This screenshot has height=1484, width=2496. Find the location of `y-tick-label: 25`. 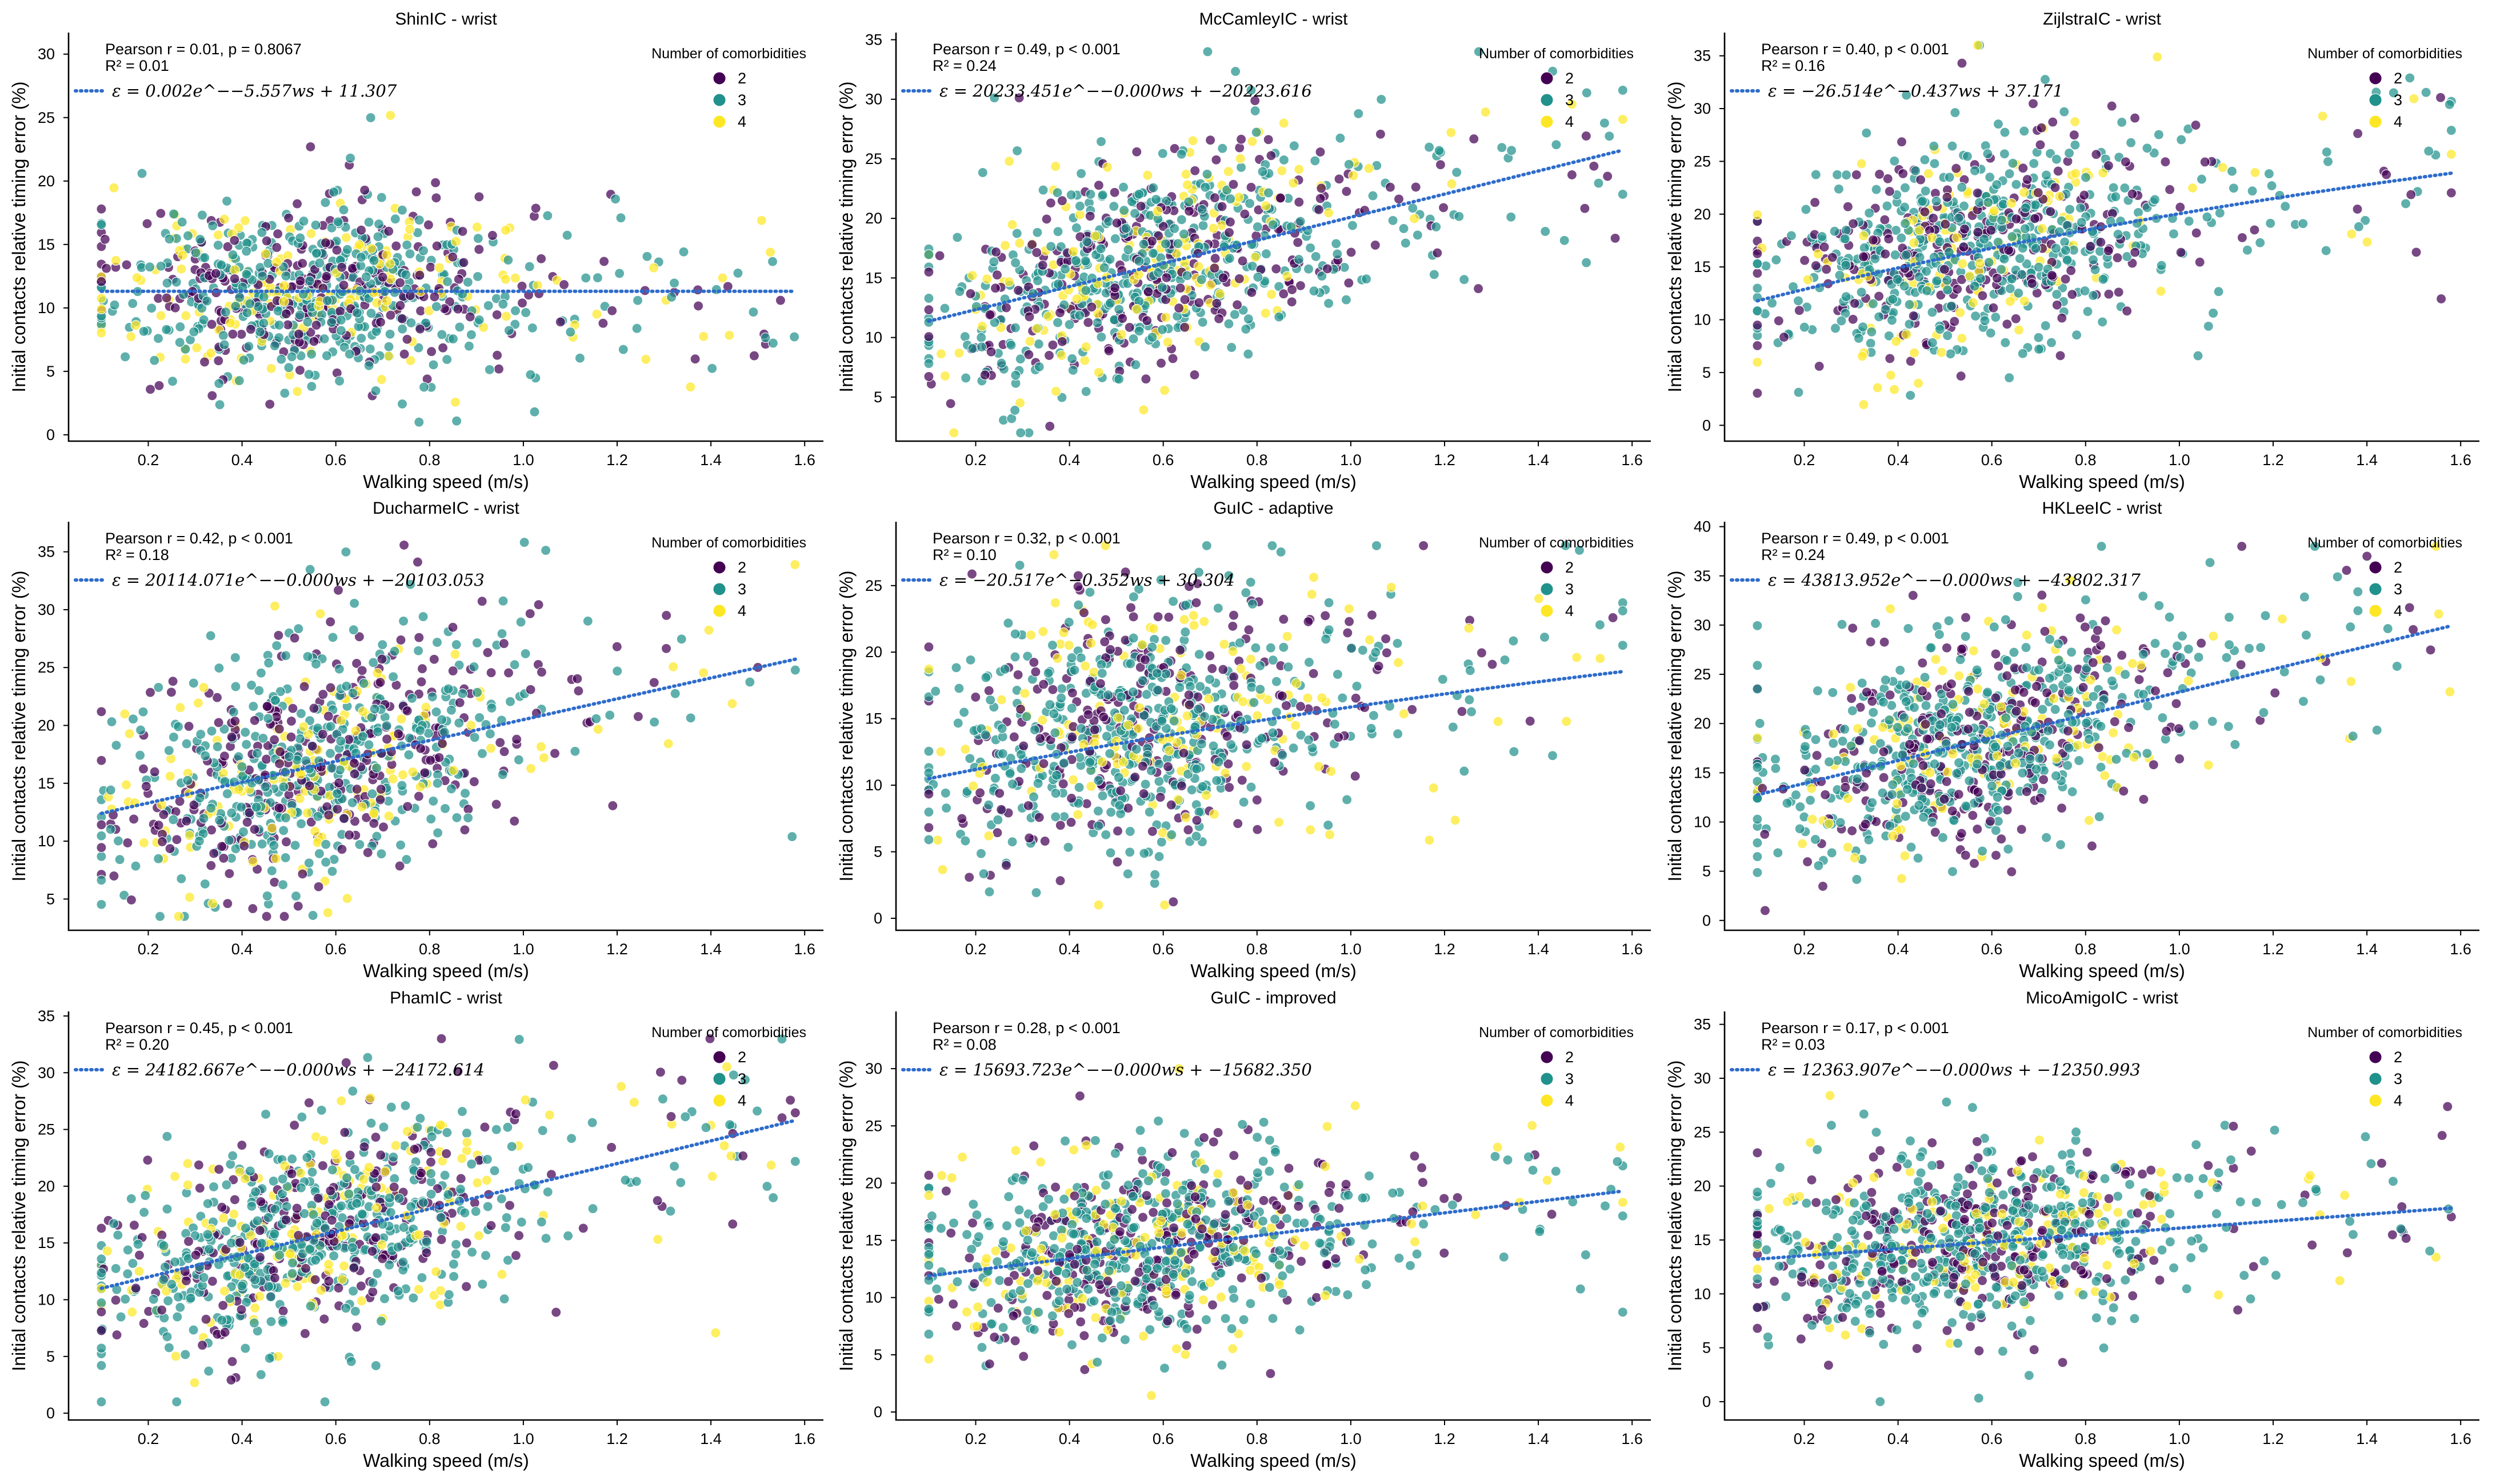

y-tick-label: 25 is located at coordinates (1702, 161).